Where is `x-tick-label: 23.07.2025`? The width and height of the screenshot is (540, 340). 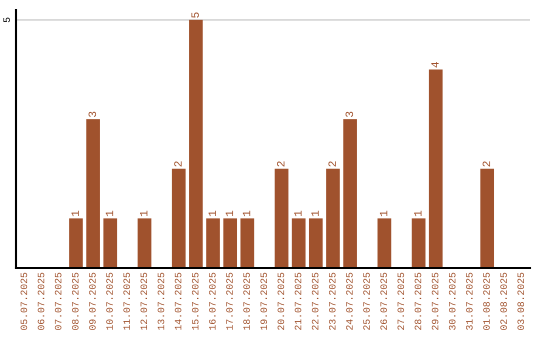 x-tick-label: 23.07.2025 is located at coordinates (332, 301).